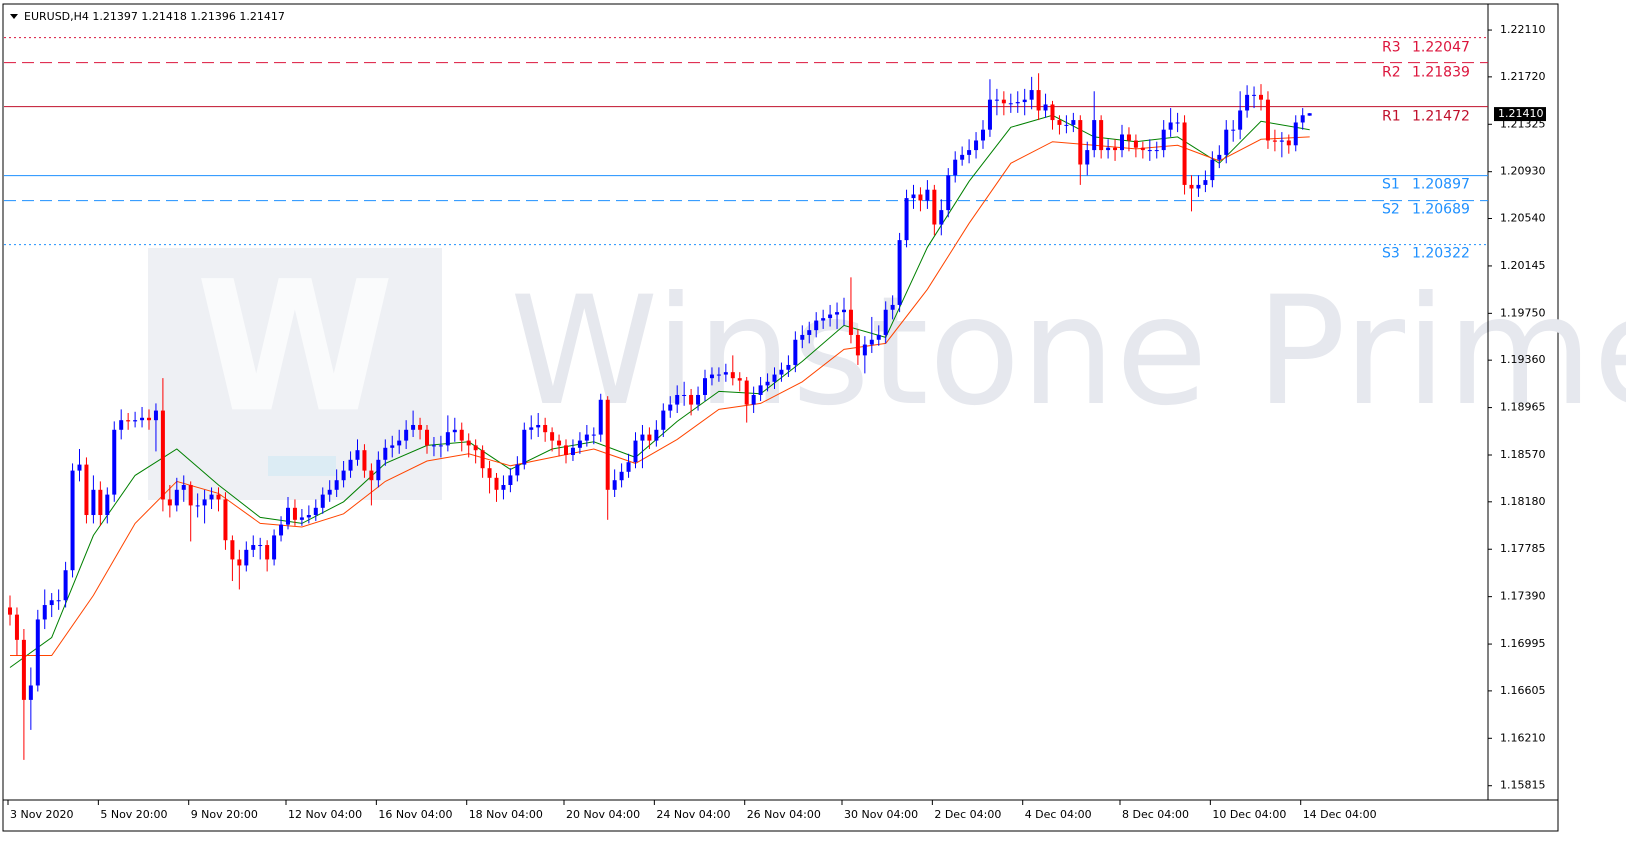  Describe the element at coordinates (1155, 814) in the screenshot. I see `x-tick-label: 8 Dec 04:00` at that location.